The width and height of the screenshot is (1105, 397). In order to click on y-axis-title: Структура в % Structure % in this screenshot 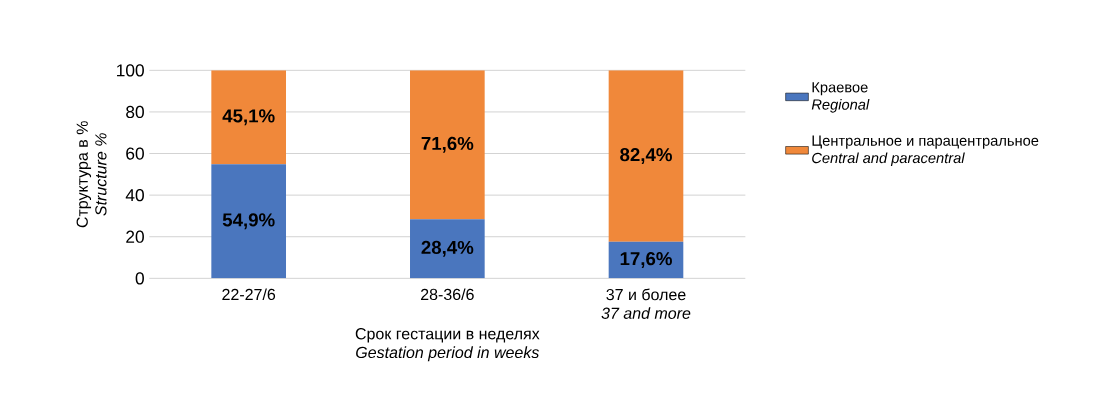, I will do `click(91, 174)`.